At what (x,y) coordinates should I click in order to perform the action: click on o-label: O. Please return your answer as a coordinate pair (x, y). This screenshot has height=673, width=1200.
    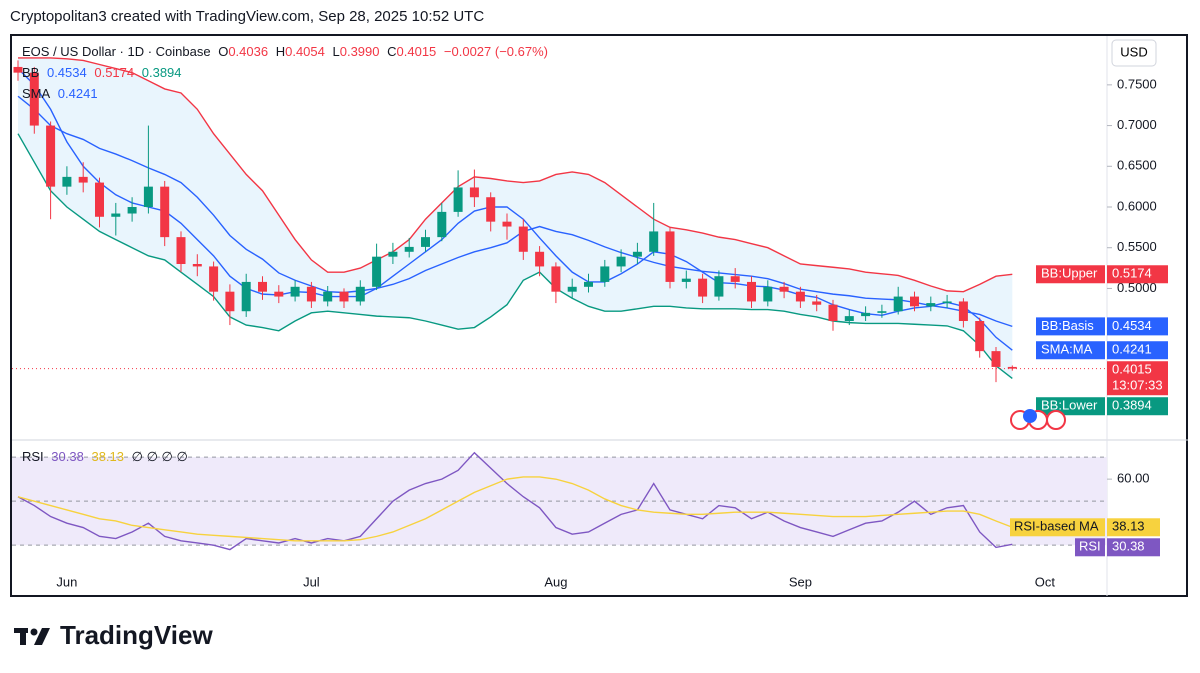
    Looking at the image, I should click on (223, 51).